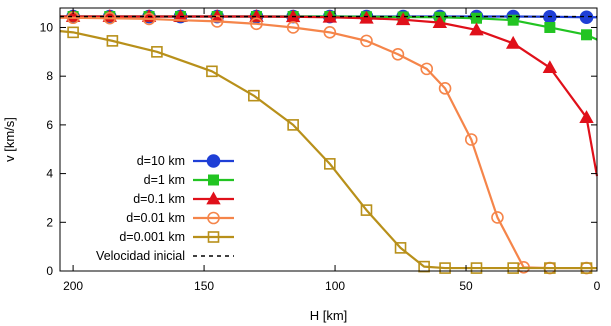  Describe the element at coordinates (152, 237) in the screenshot. I see `legend-label: d=0.001 km` at that location.